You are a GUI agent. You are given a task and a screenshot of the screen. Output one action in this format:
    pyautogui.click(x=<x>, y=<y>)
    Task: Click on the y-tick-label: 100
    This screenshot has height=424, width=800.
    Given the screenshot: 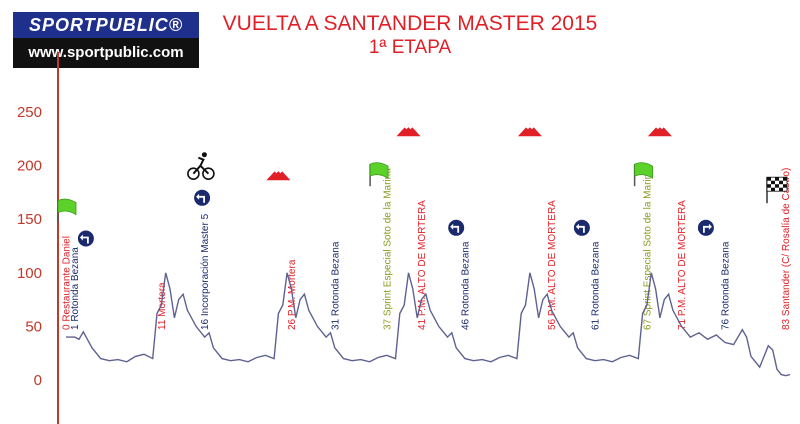 What is the action you would take?
    pyautogui.click(x=29, y=273)
    